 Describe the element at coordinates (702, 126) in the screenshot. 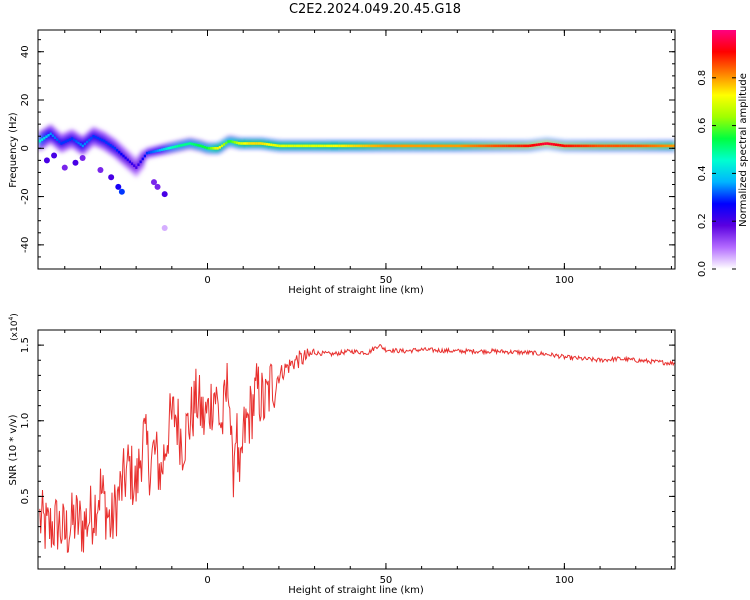

I see `colorbar-tick-label: 0.6` at that location.